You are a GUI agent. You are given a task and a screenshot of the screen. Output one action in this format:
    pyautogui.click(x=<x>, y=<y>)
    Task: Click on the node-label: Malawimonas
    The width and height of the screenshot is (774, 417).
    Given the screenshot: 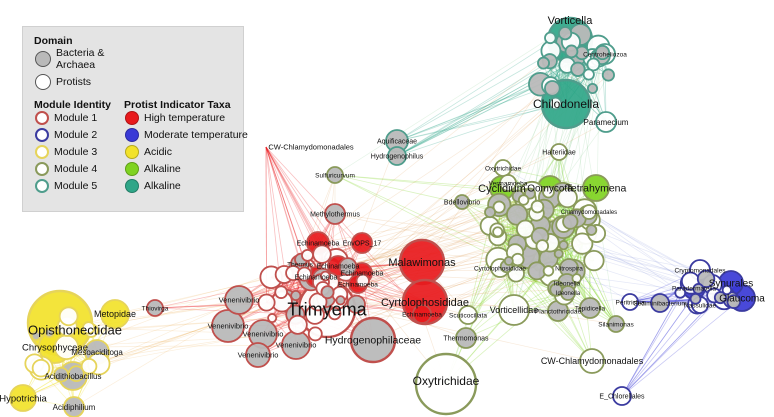 What is the action you would take?
    pyautogui.click(x=422, y=263)
    